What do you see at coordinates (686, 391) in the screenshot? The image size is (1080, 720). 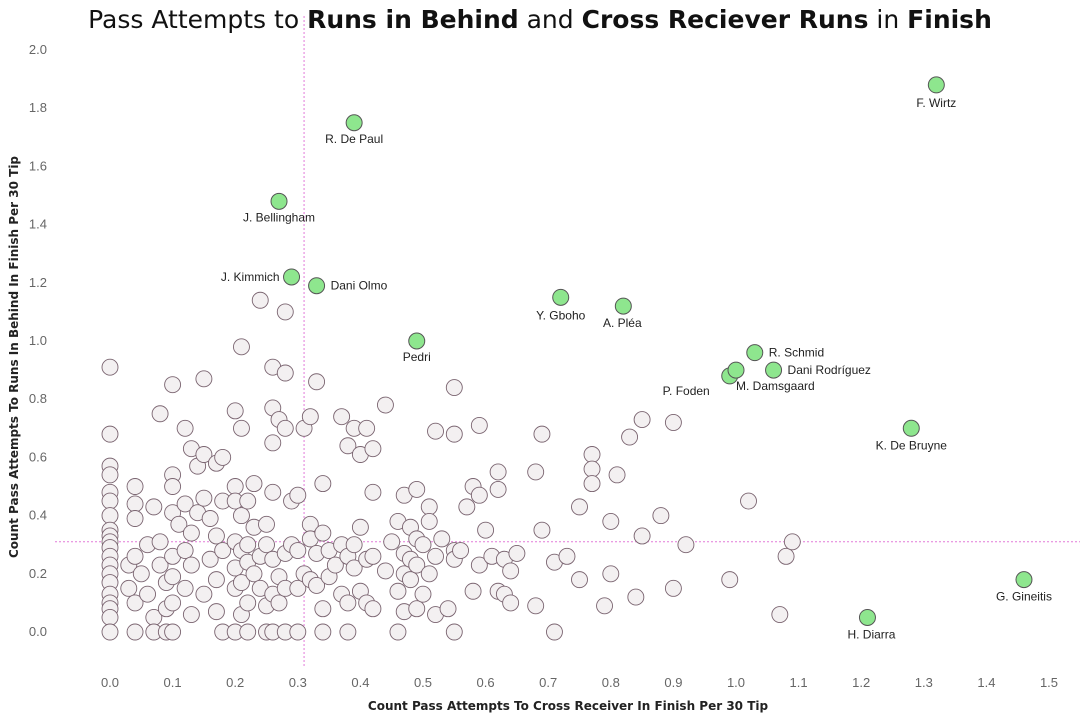 I see `player-label: P. Foden` at bounding box center [686, 391].